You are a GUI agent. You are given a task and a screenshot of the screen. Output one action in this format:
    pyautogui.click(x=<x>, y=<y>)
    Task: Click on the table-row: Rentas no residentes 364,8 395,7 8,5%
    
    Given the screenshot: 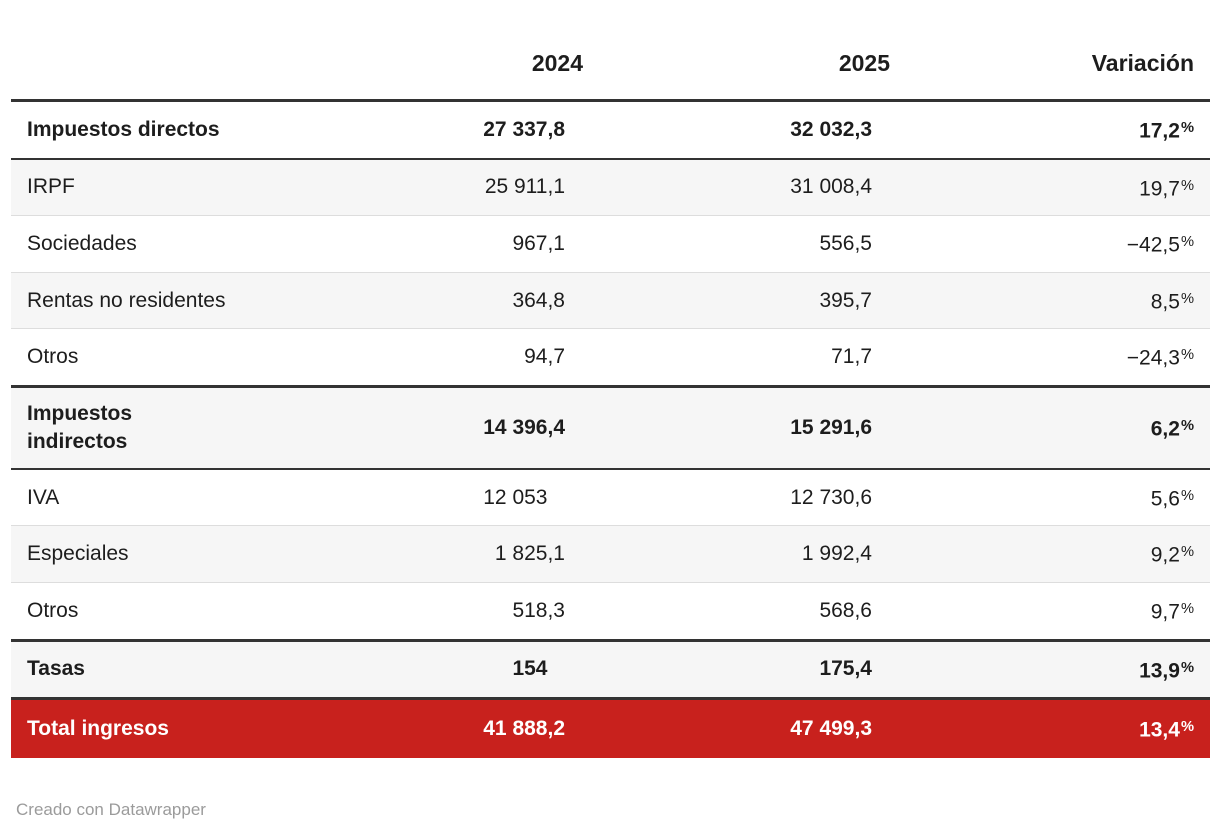 What is the action you would take?
    pyautogui.click(x=610, y=300)
    